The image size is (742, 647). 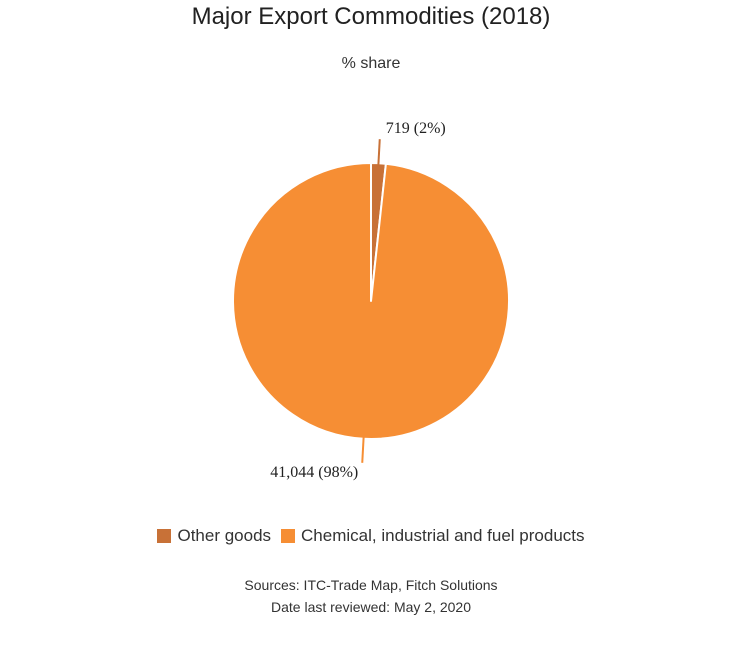 I want to click on data-labels: 719 (2%) 41,044 (98%), so click(x=357, y=300).